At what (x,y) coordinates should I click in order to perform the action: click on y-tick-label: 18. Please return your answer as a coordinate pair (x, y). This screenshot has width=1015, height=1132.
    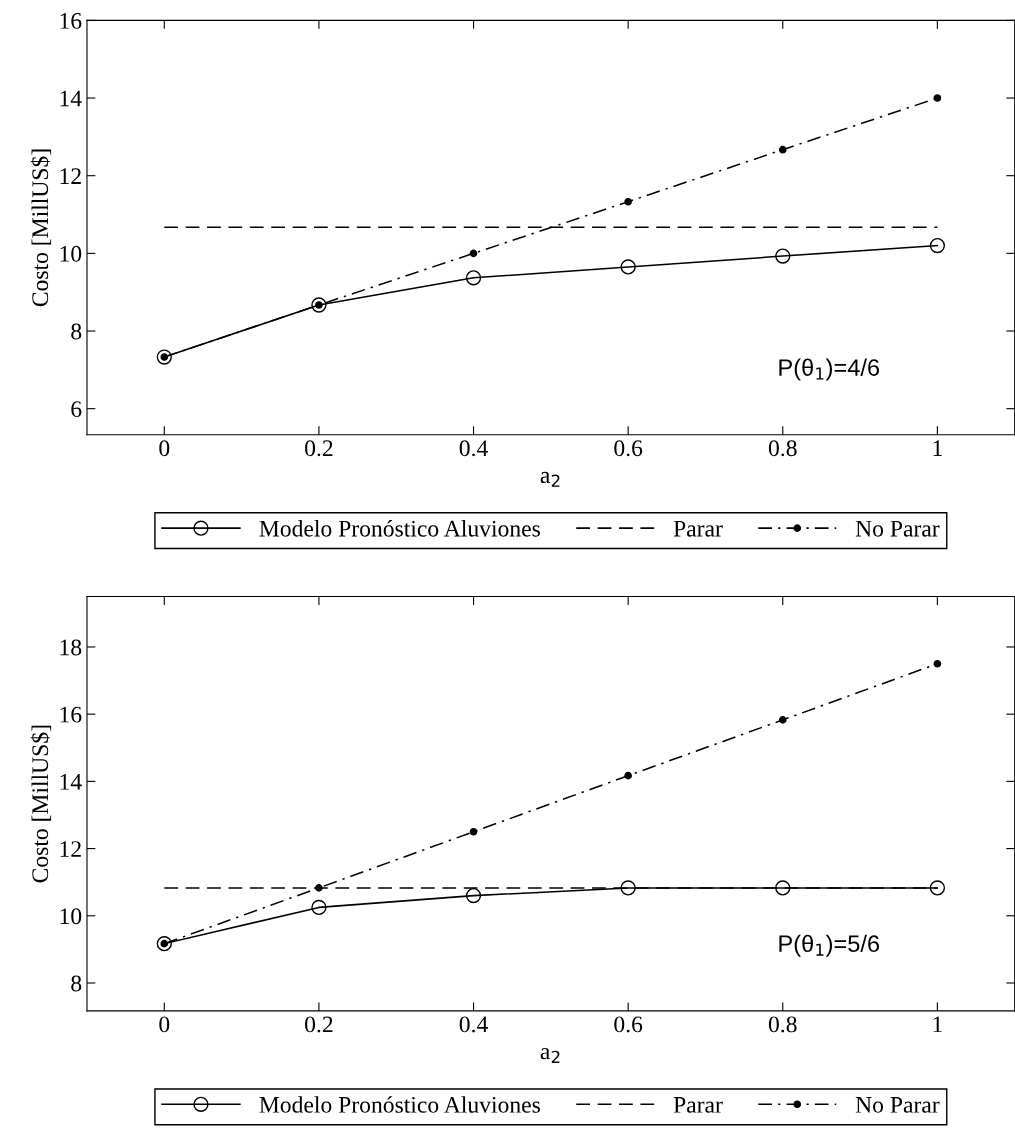
    Looking at the image, I should click on (71, 647).